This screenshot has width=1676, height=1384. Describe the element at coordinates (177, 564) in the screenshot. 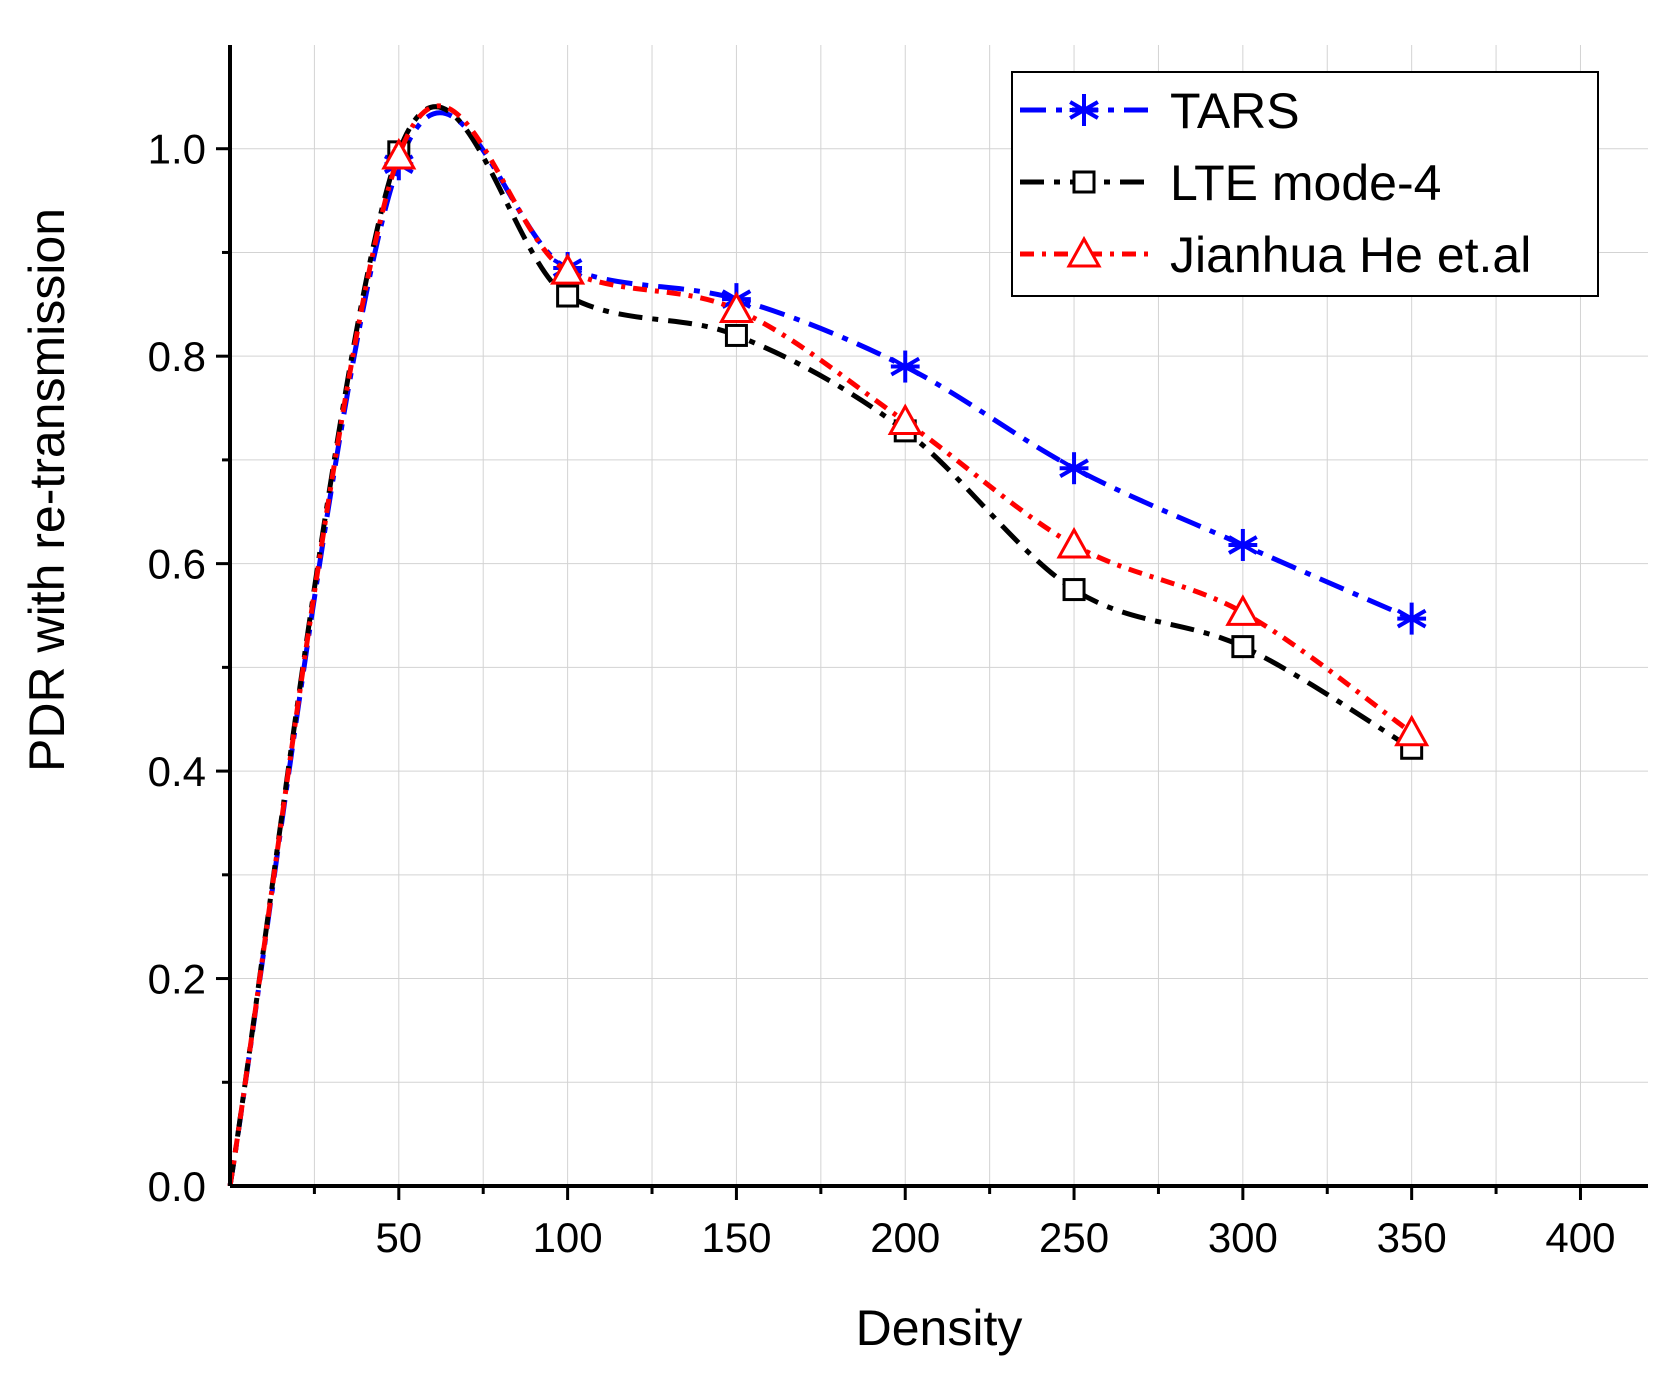

I see `y-tick-label: 0.6` at that location.